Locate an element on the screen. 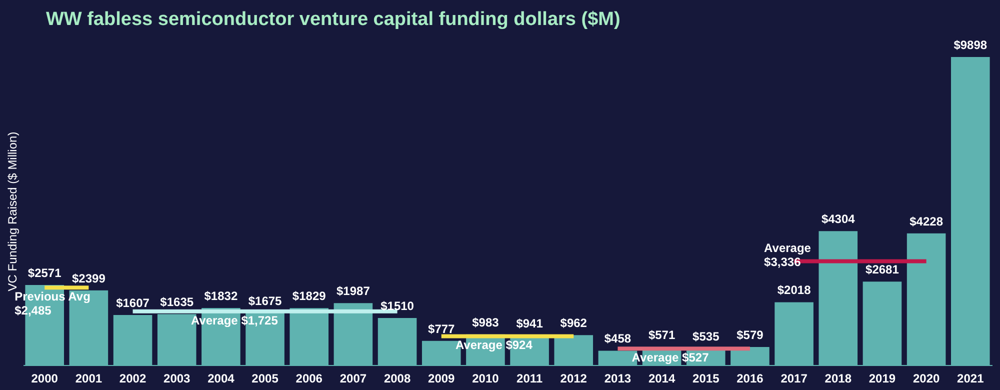  x-tick-label: 2005 is located at coordinates (265, 379).